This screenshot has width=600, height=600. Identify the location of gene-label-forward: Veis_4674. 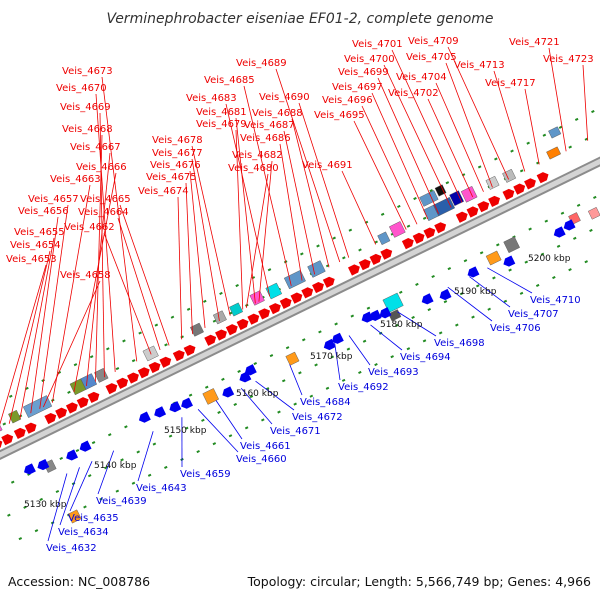
(163, 191).